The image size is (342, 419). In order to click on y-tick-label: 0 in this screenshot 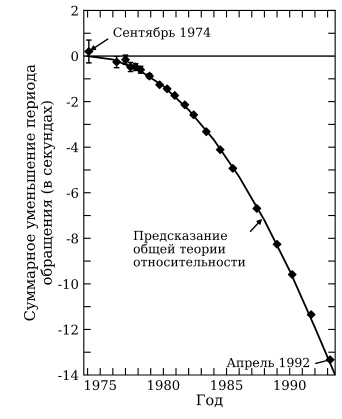, I will do `click(74, 56)`.